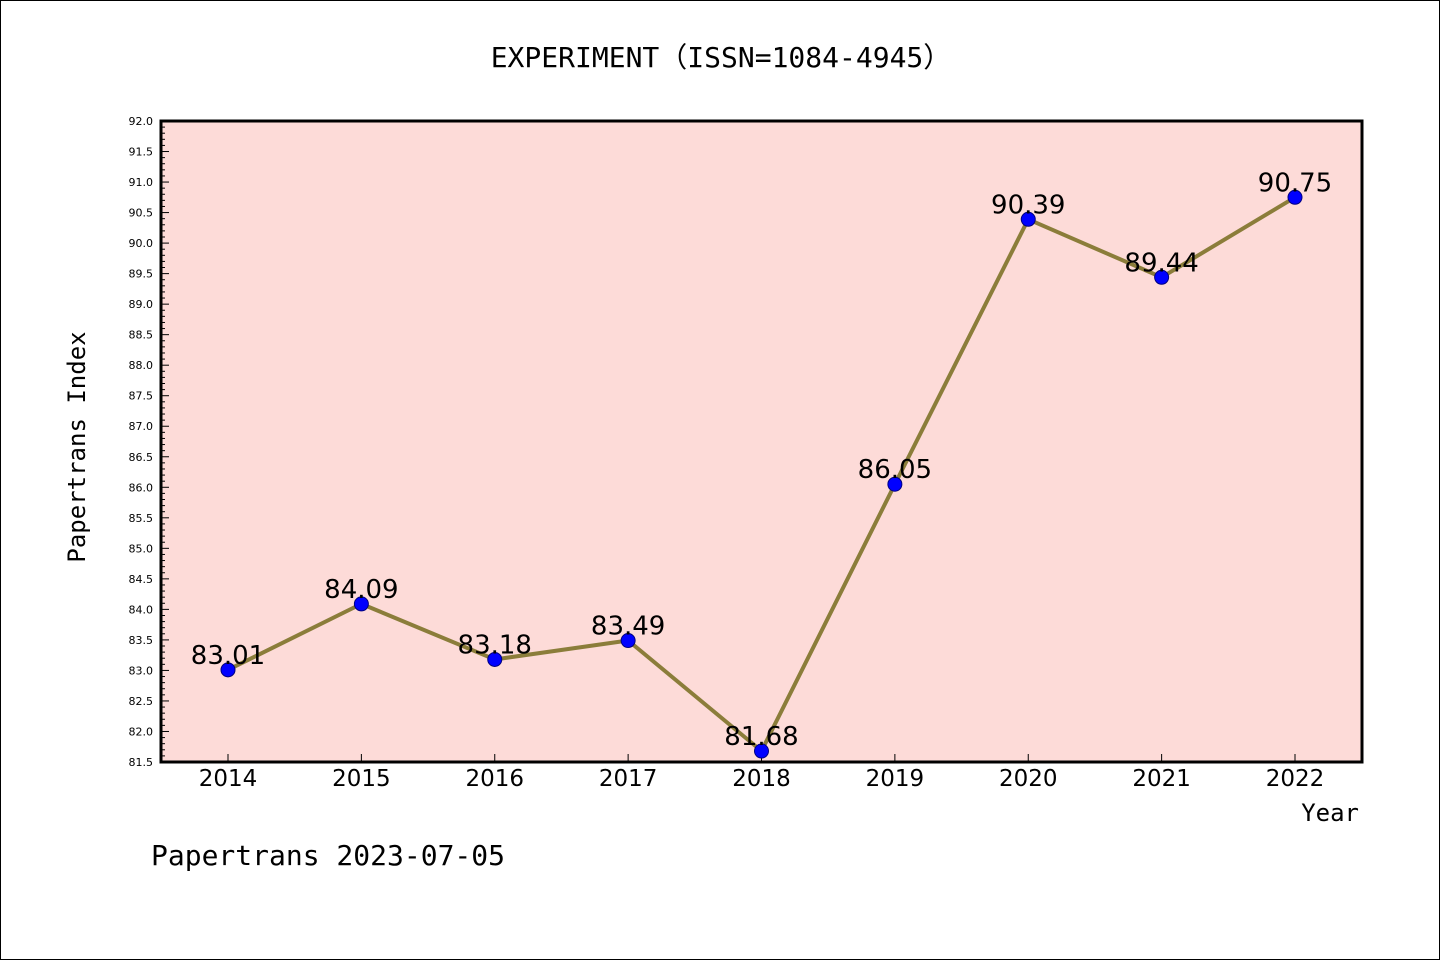 Image resolution: width=1440 pixels, height=961 pixels. I want to click on data-label: 81.68, so click(761, 737).